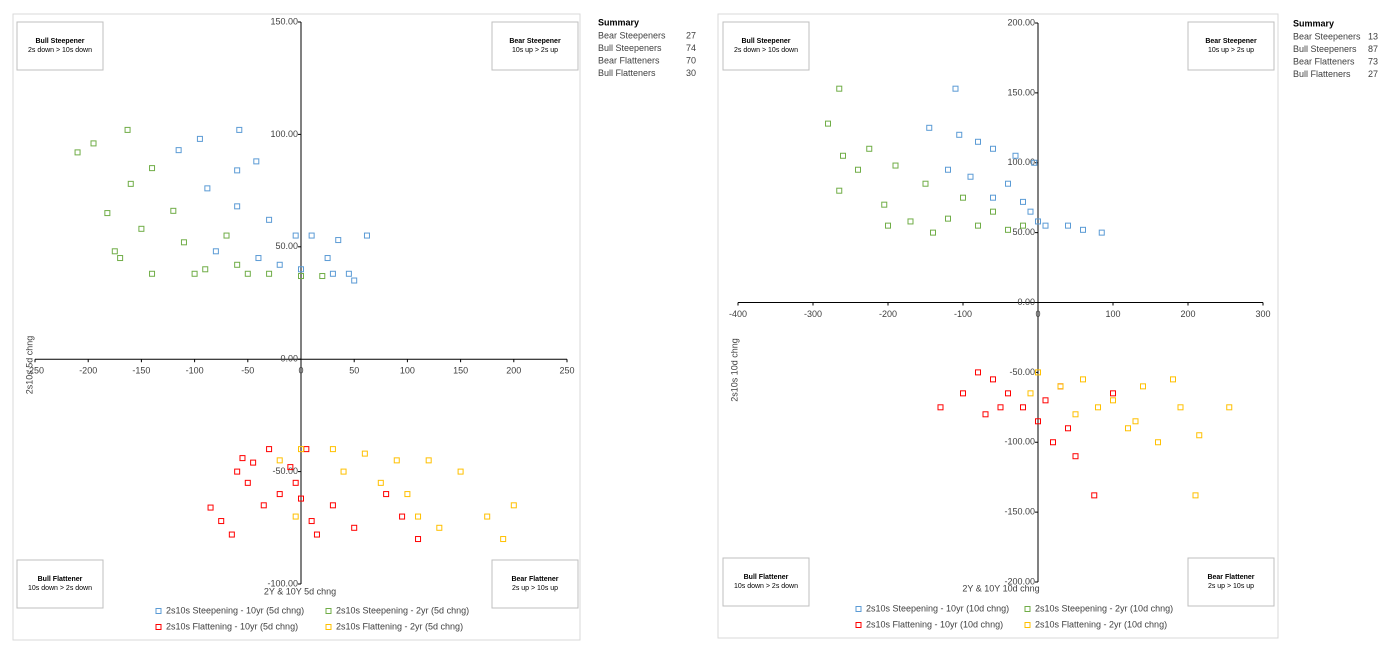 This screenshot has width=1400, height=646. I want to click on summary-value: 27, so click(691, 35).